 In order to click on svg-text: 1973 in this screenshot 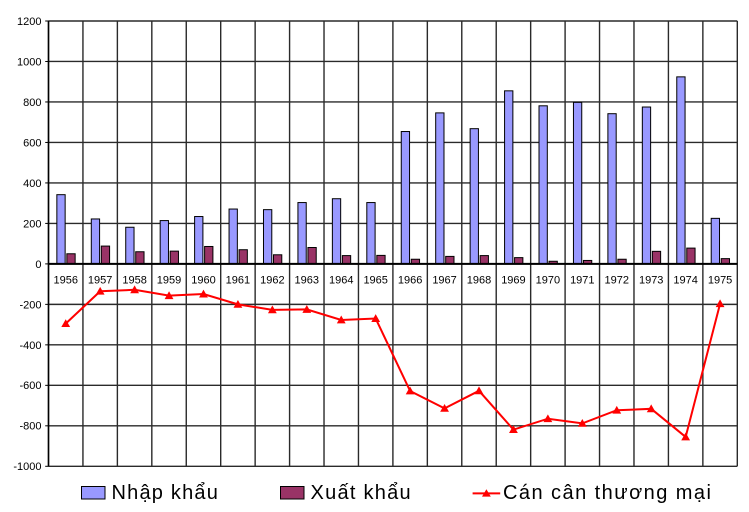, I will do `click(651, 281)`.